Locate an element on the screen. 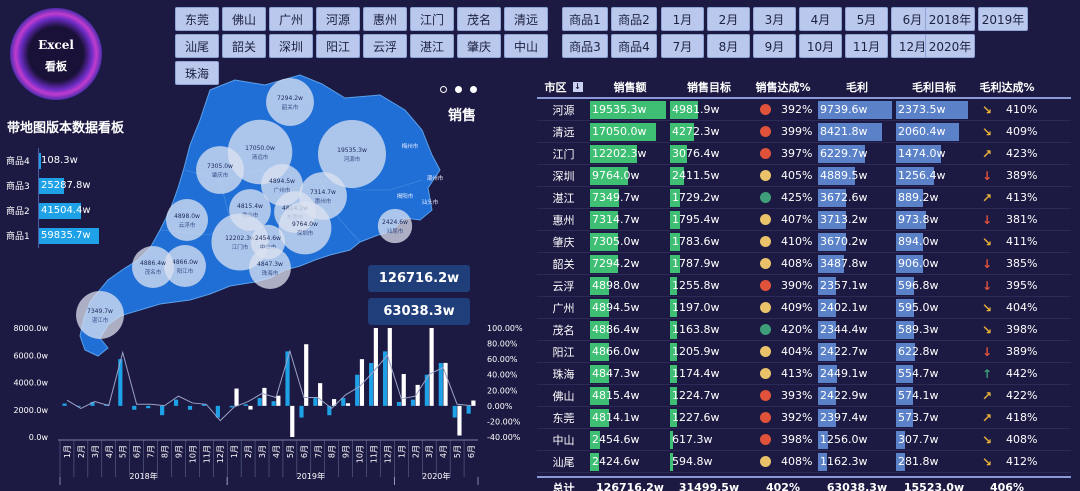  city-button: 河源 is located at coordinates (338, 19).